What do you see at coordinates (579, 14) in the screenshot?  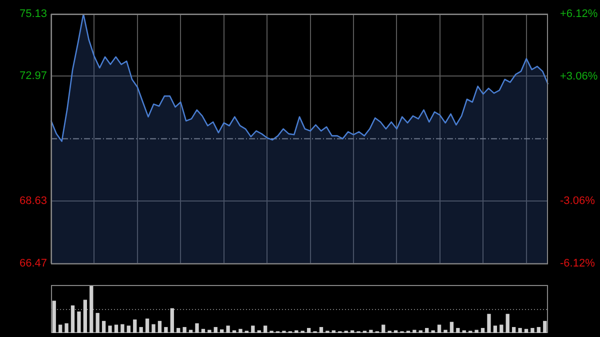 I see `y2-tick-label: +6.12%` at bounding box center [579, 14].